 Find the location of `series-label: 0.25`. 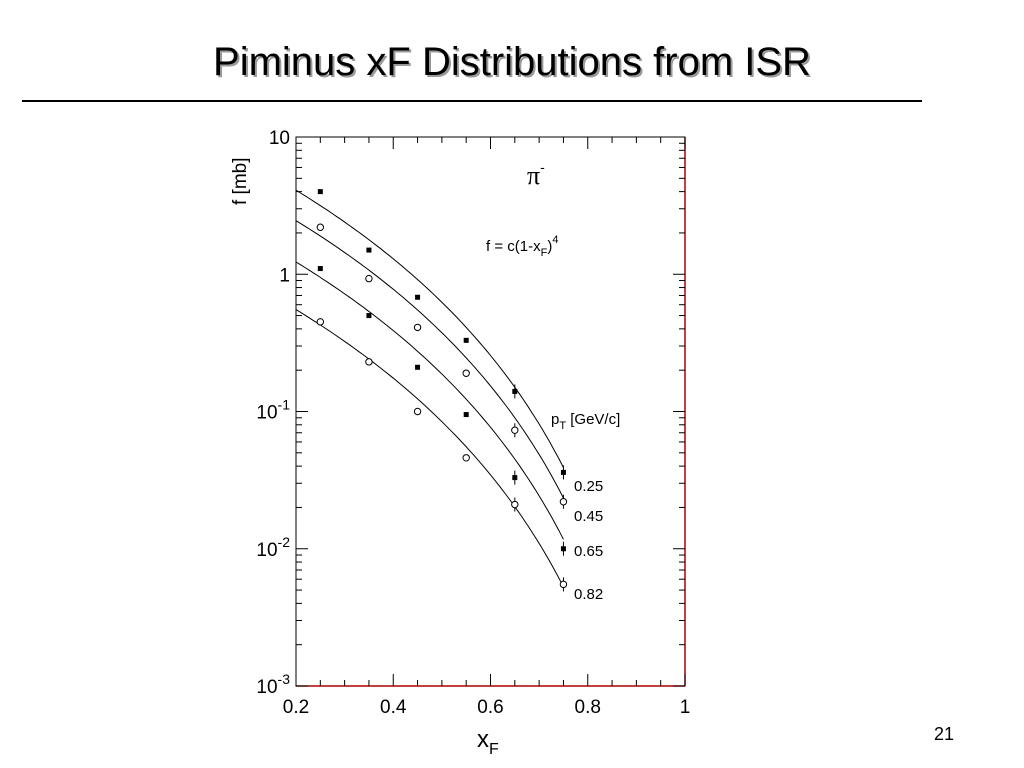

series-label: 0.25 is located at coordinates (588, 486).